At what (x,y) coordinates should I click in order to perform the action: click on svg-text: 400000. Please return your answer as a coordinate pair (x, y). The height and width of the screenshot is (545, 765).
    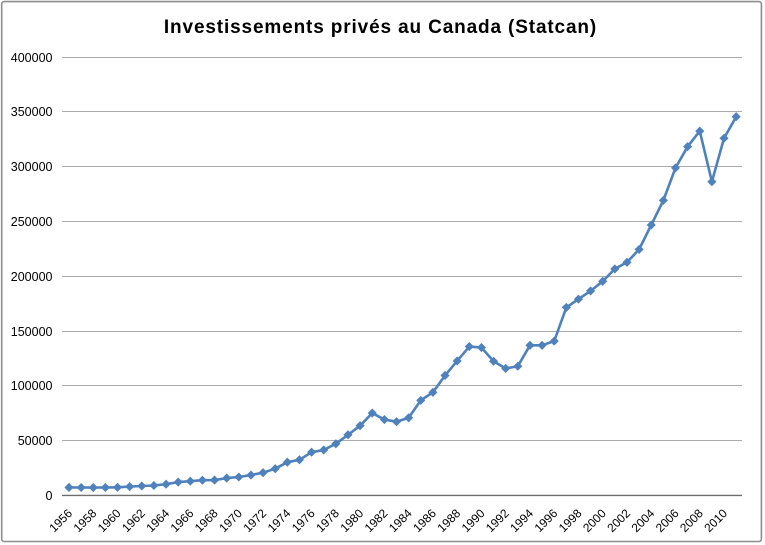
    Looking at the image, I should click on (32, 58).